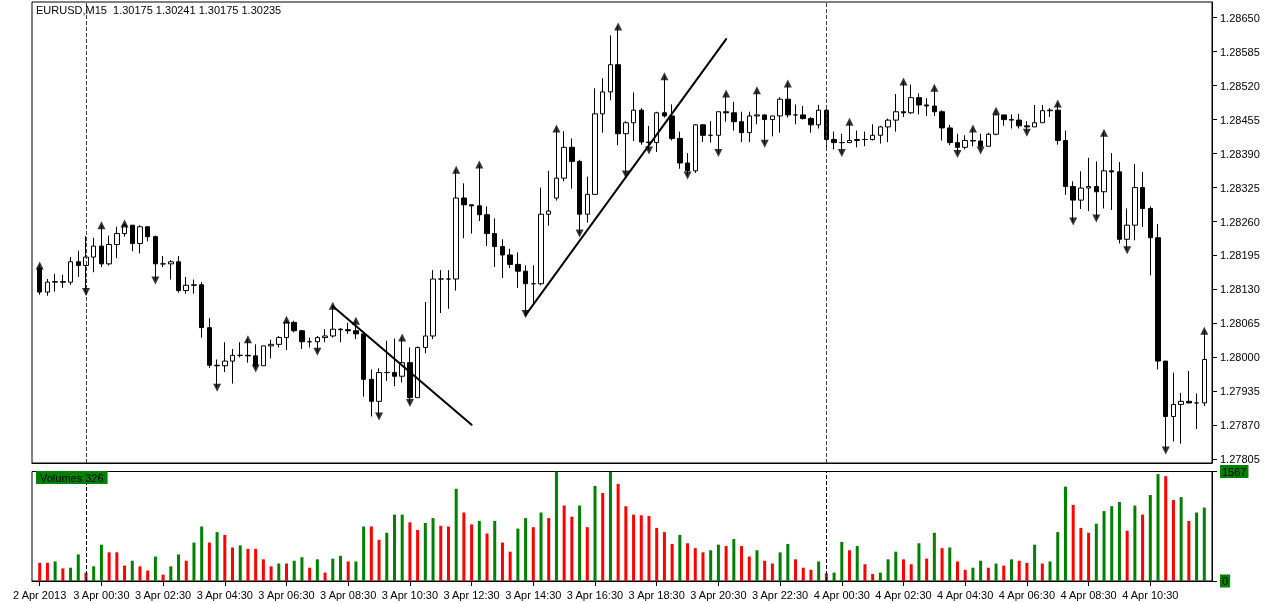 The image size is (1264, 603). What do you see at coordinates (1225, 581) in the screenshot?
I see `y-tick-label: 0` at bounding box center [1225, 581].